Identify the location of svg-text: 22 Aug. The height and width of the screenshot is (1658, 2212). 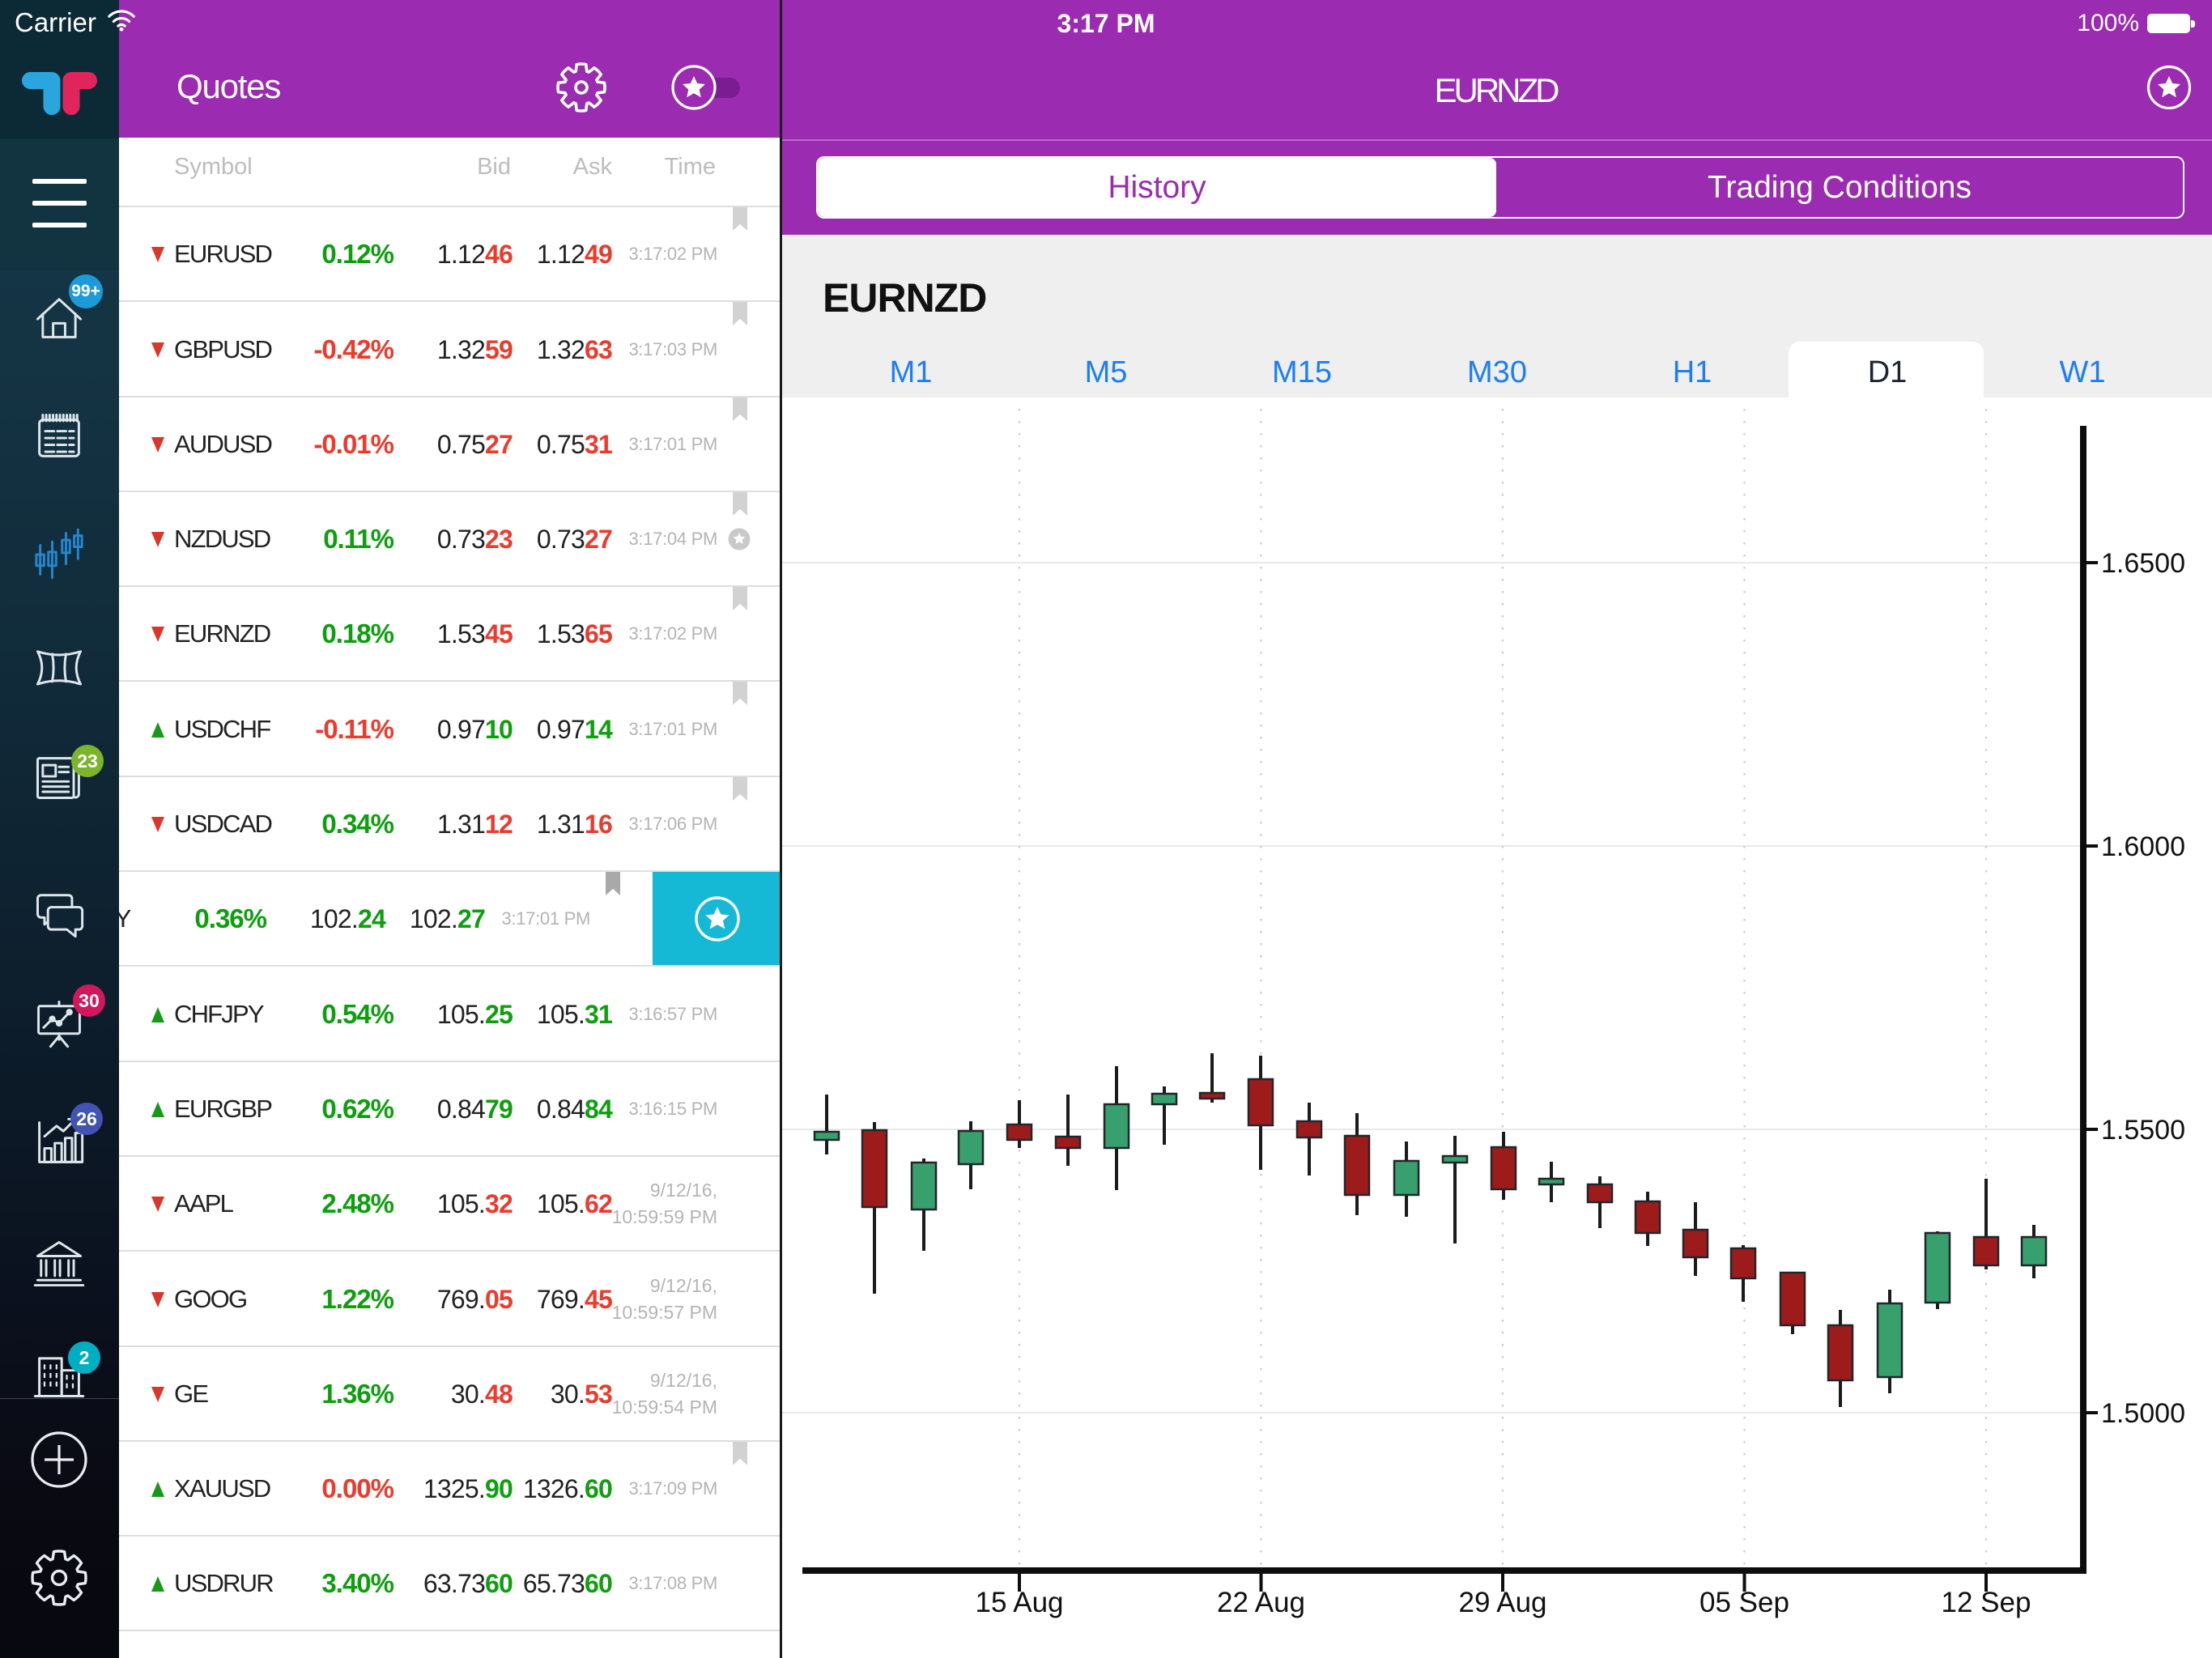
(1261, 1602).